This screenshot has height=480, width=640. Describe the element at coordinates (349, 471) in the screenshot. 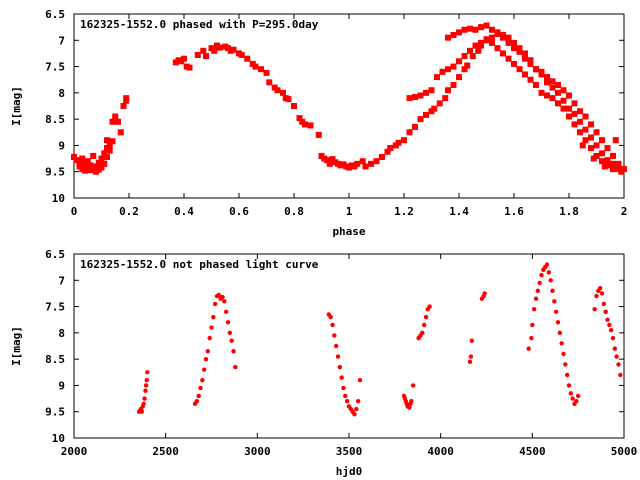

I see `x-axis-label: hjd0` at that location.